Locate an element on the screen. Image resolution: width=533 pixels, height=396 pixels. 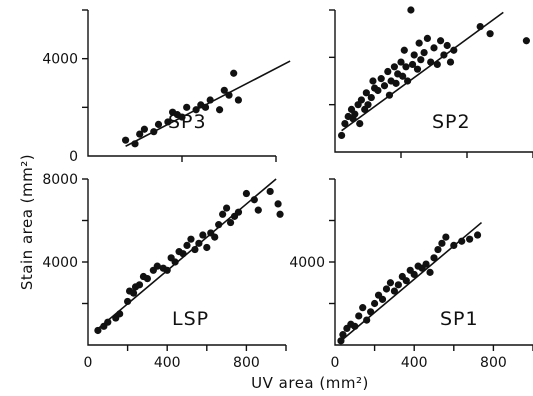
sp1-y-tick-label: 4000 is located at coordinates (307, 263).